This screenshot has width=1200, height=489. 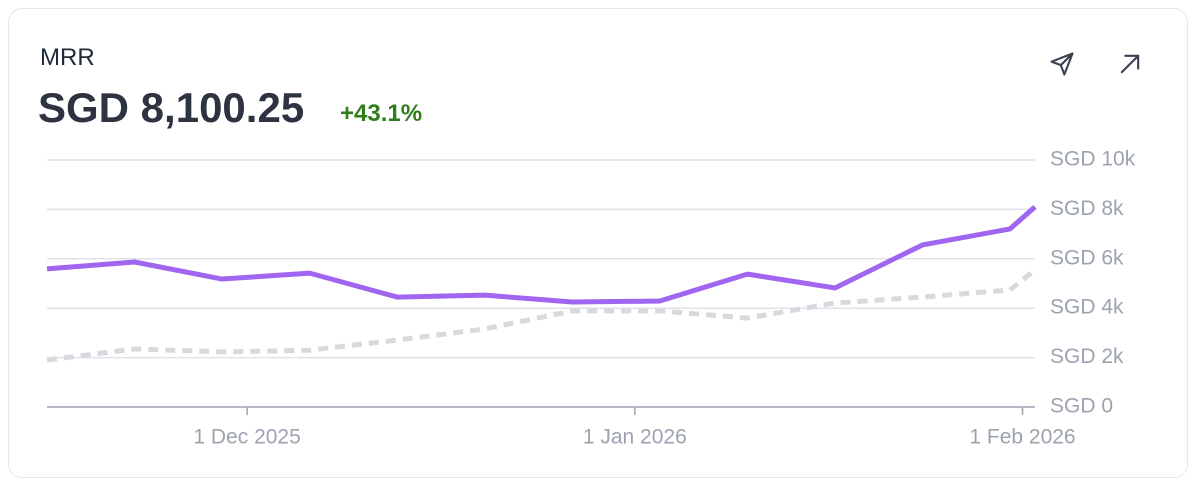 What do you see at coordinates (1087, 208) in the screenshot?
I see `y-tick-label: SGD 8k` at bounding box center [1087, 208].